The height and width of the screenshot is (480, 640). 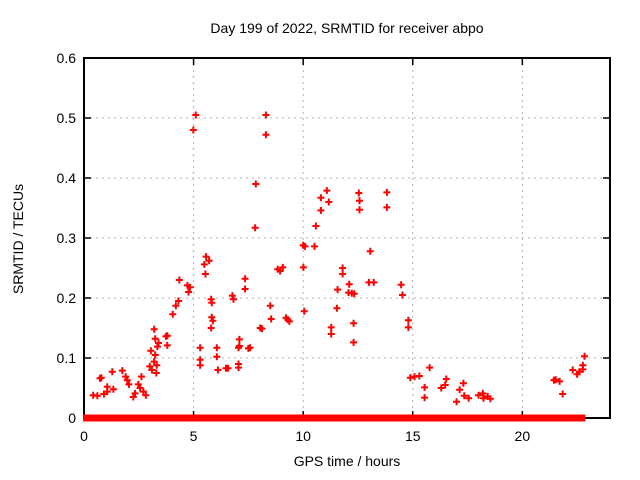 What do you see at coordinates (67, 58) in the screenshot?
I see `y-tick-label: 0.6` at bounding box center [67, 58].